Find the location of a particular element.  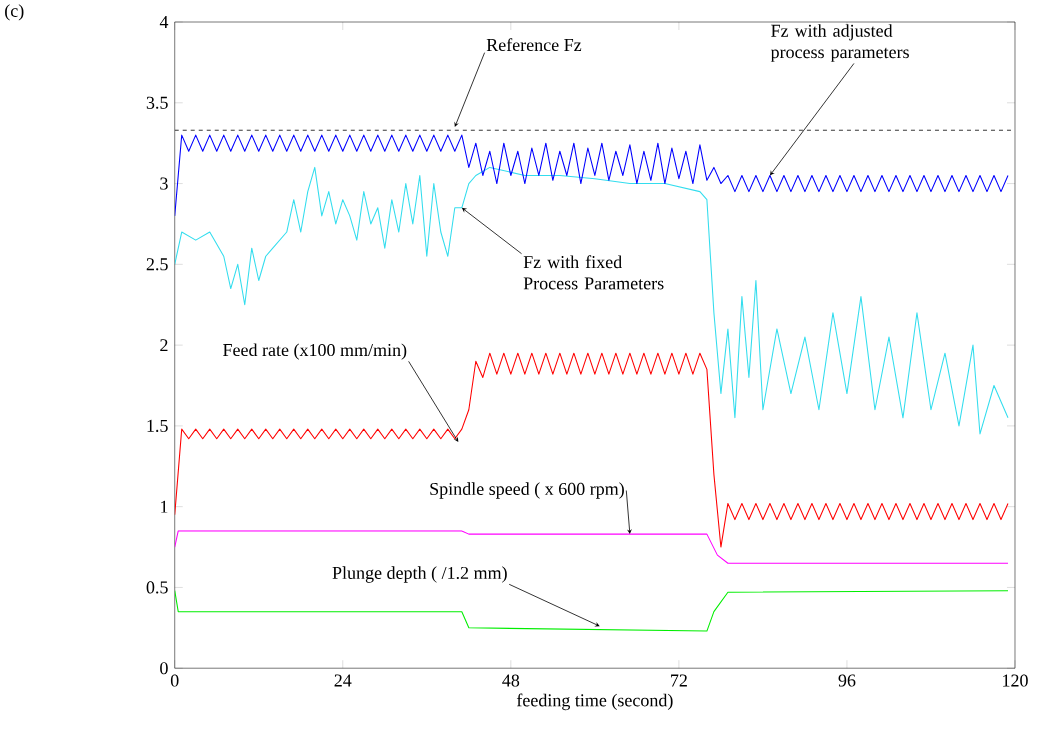

x-tick-label: 120 is located at coordinates (1015, 680).